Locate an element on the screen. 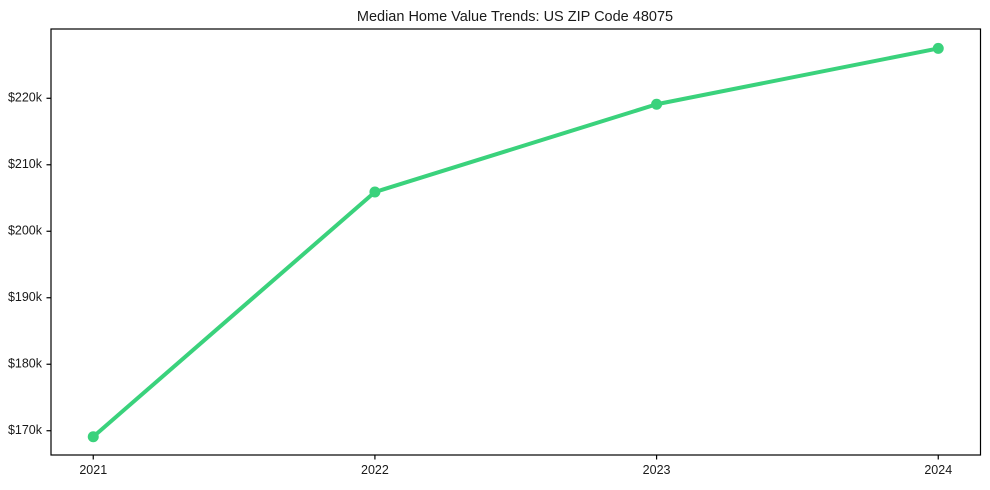 Image resolution: width=990 pixels, height=490 pixels. y-tick-label: $170k is located at coordinates (25, 430).